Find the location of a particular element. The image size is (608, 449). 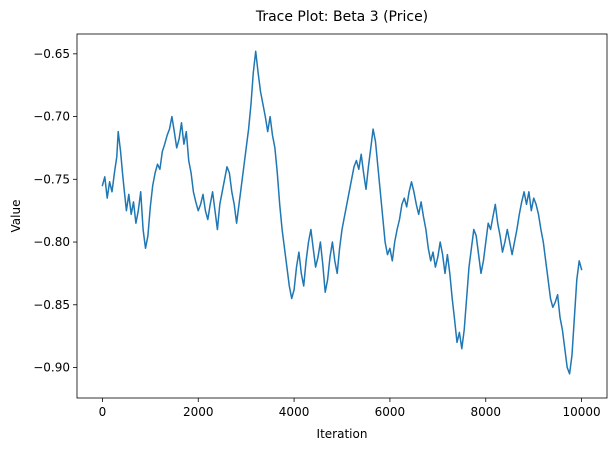

x-axis-ticks: 0 2000 4000 6000 8000 10000 is located at coordinates (350, 408).